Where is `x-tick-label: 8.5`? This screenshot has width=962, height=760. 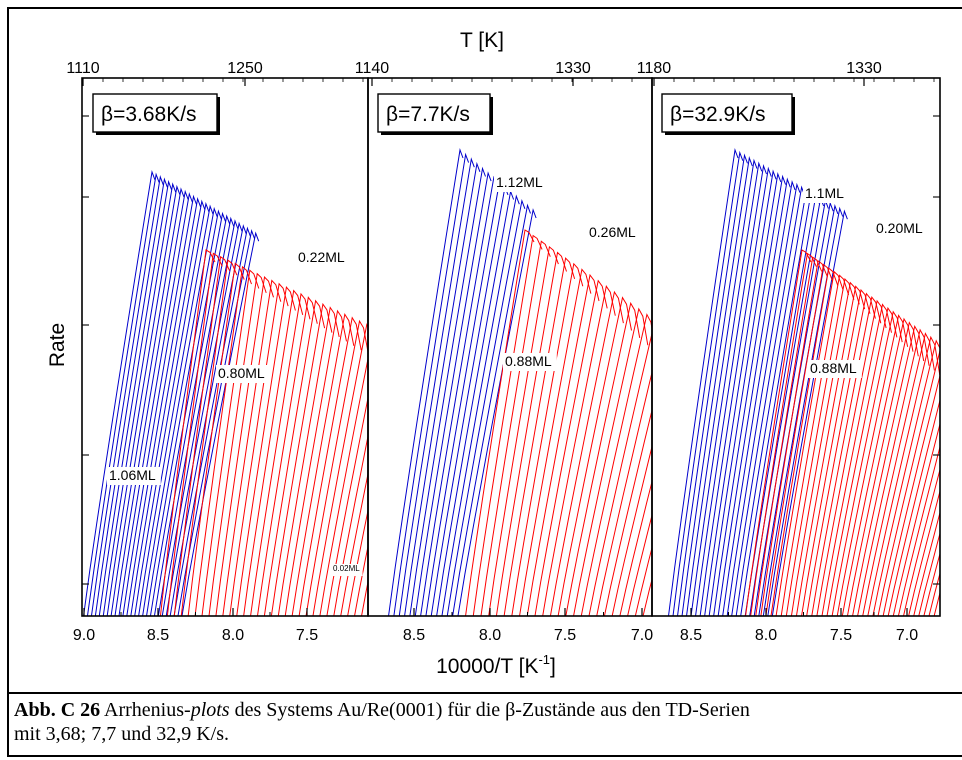 x-tick-label: 8.5 is located at coordinates (691, 635).